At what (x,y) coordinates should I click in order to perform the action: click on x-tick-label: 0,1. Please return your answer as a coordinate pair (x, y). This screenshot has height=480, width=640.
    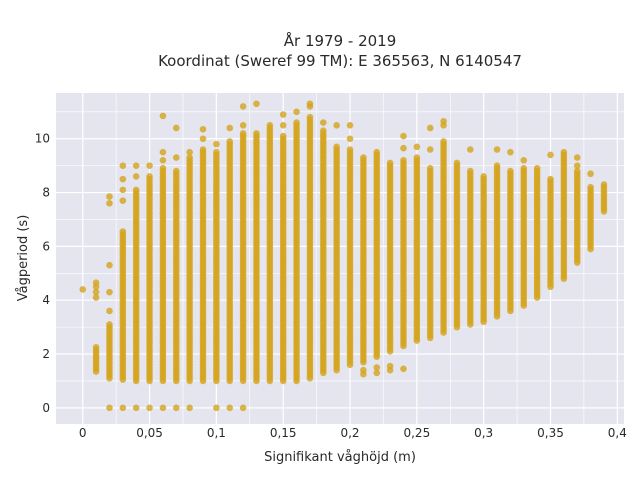
    Looking at the image, I should click on (216, 433).